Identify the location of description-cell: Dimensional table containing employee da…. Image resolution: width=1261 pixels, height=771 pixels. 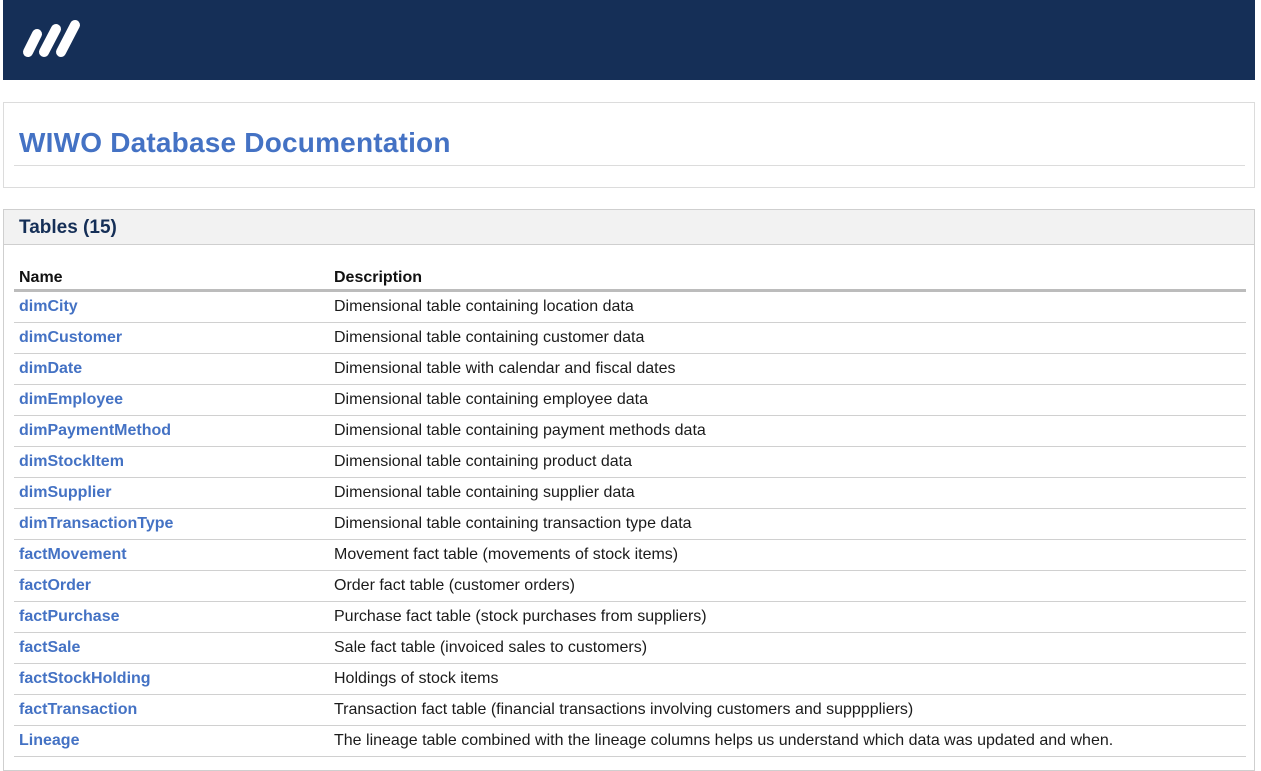
(787, 400).